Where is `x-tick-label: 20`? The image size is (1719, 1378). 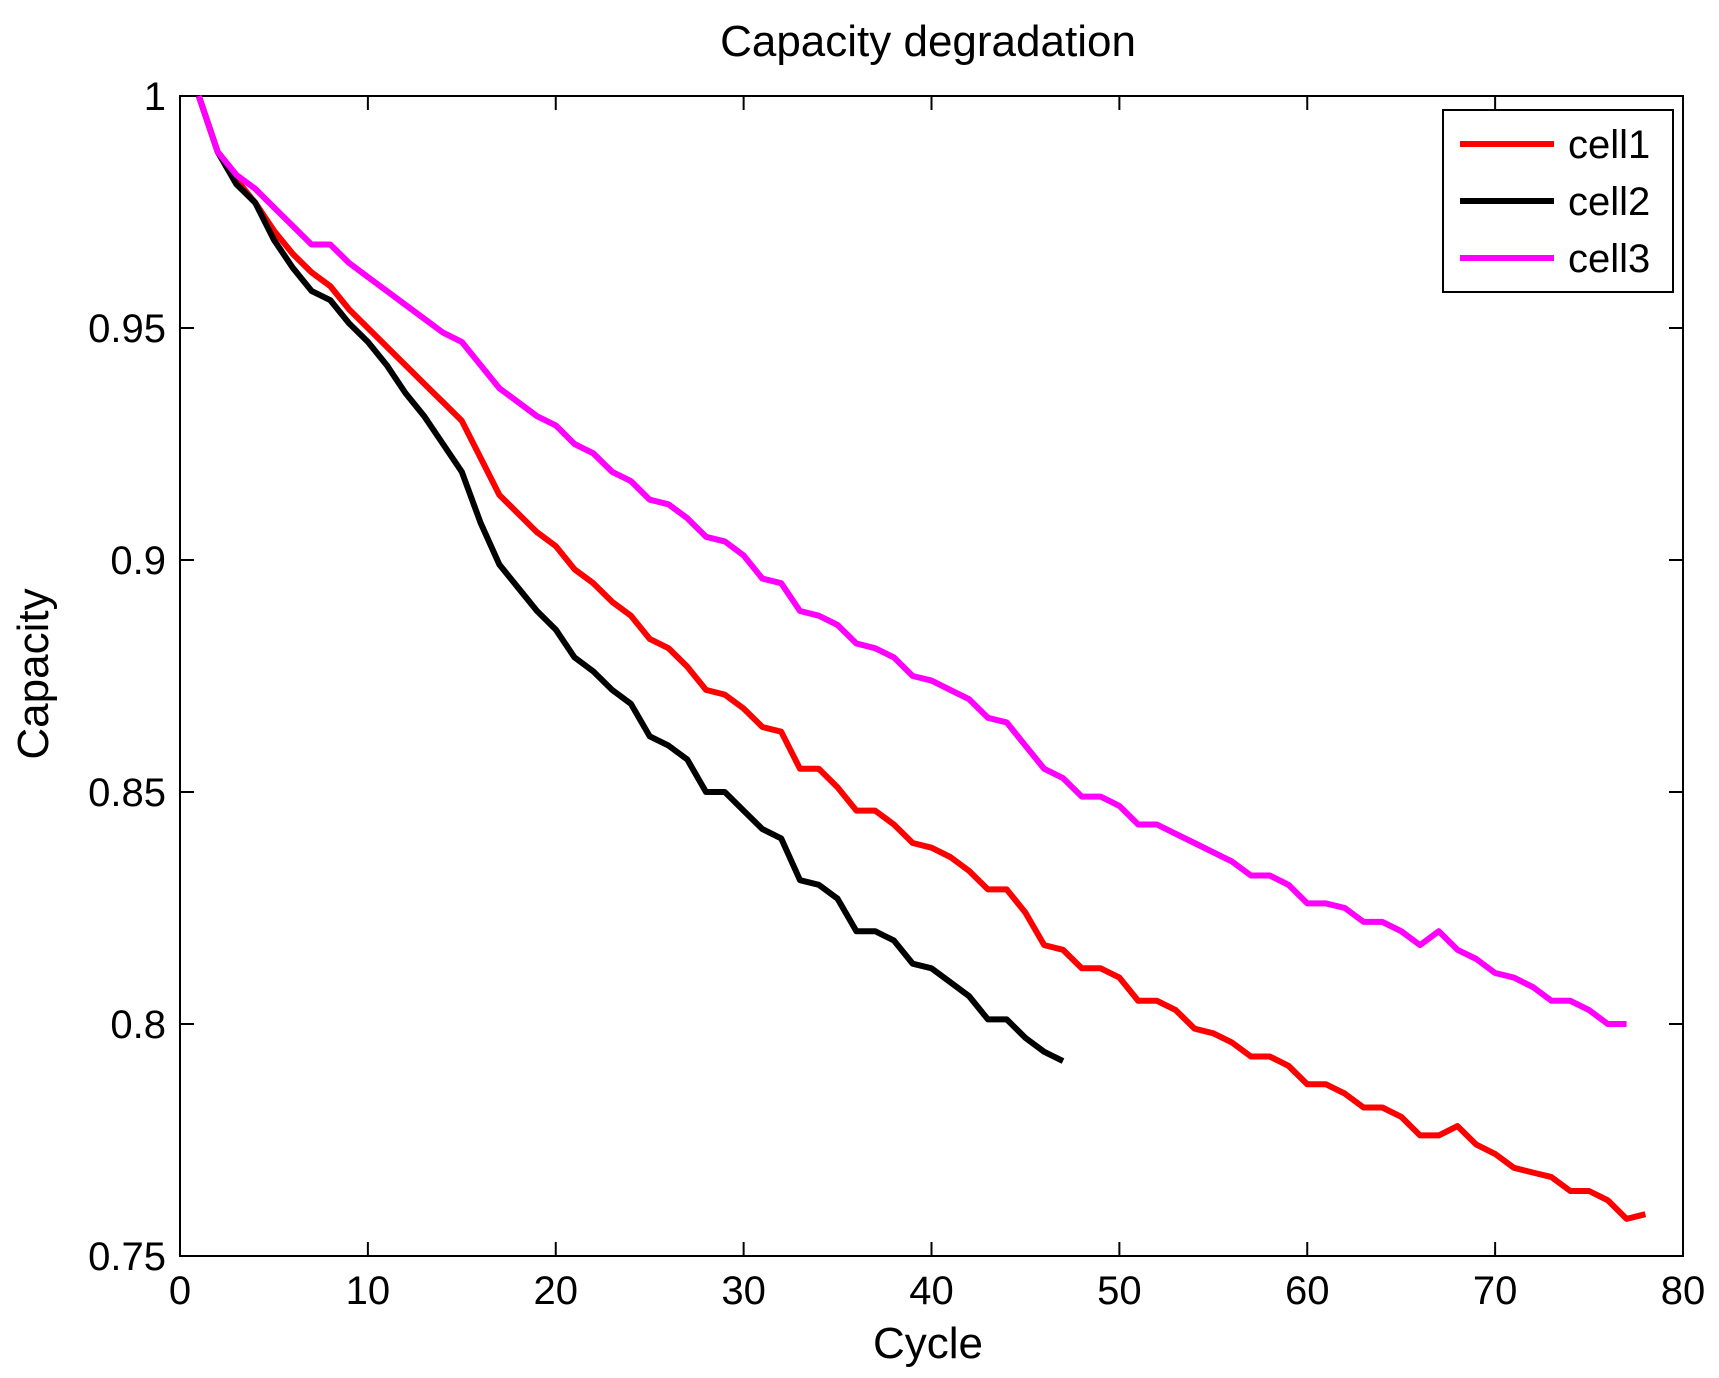
x-tick-label: 20 is located at coordinates (556, 1291).